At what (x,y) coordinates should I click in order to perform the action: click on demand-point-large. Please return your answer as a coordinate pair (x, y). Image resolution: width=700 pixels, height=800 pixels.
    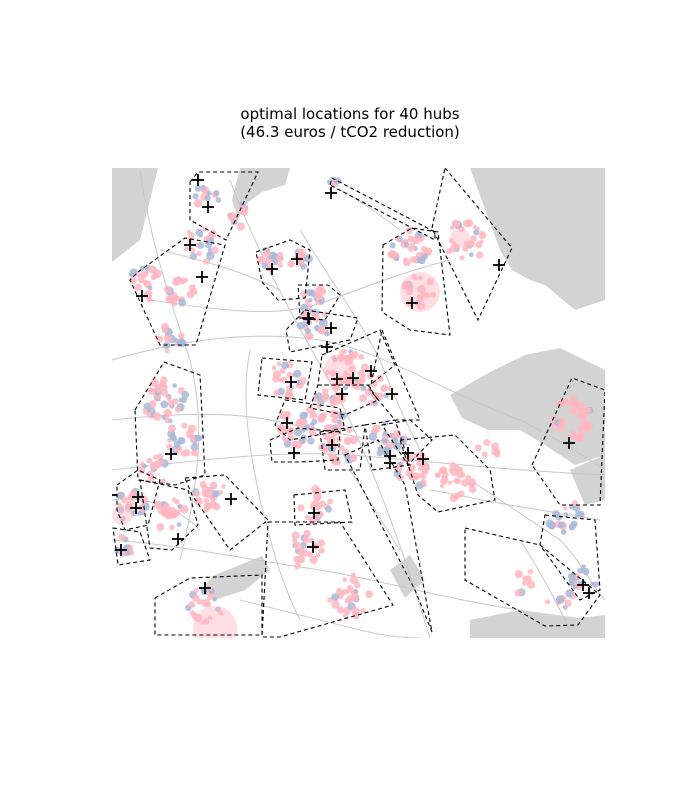
    Looking at the image, I should click on (460, 238).